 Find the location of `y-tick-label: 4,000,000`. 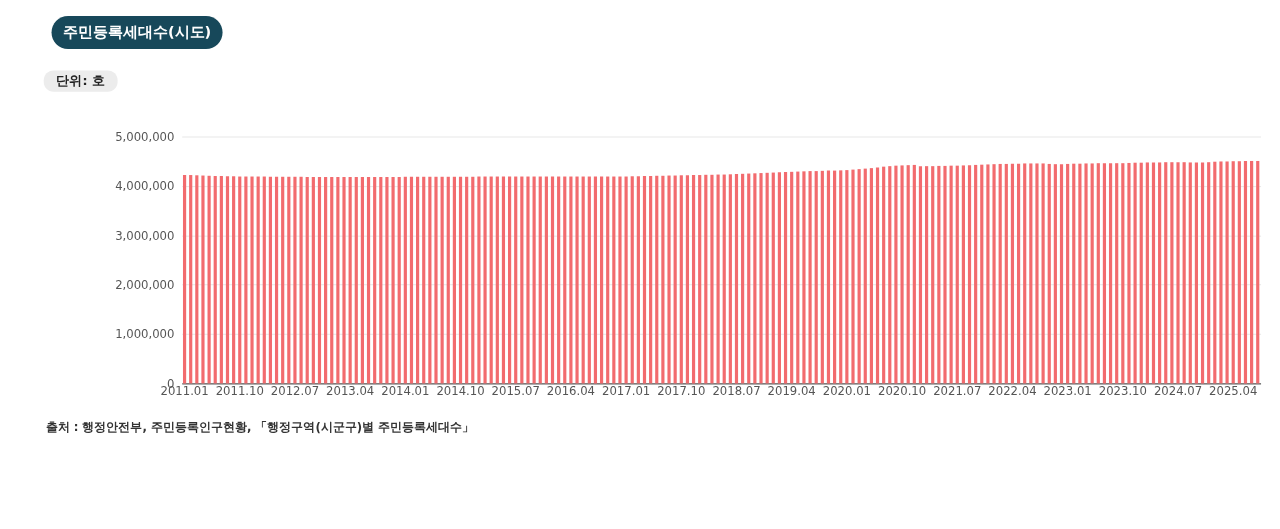

y-tick-label: 4,000,000 is located at coordinates (145, 186).